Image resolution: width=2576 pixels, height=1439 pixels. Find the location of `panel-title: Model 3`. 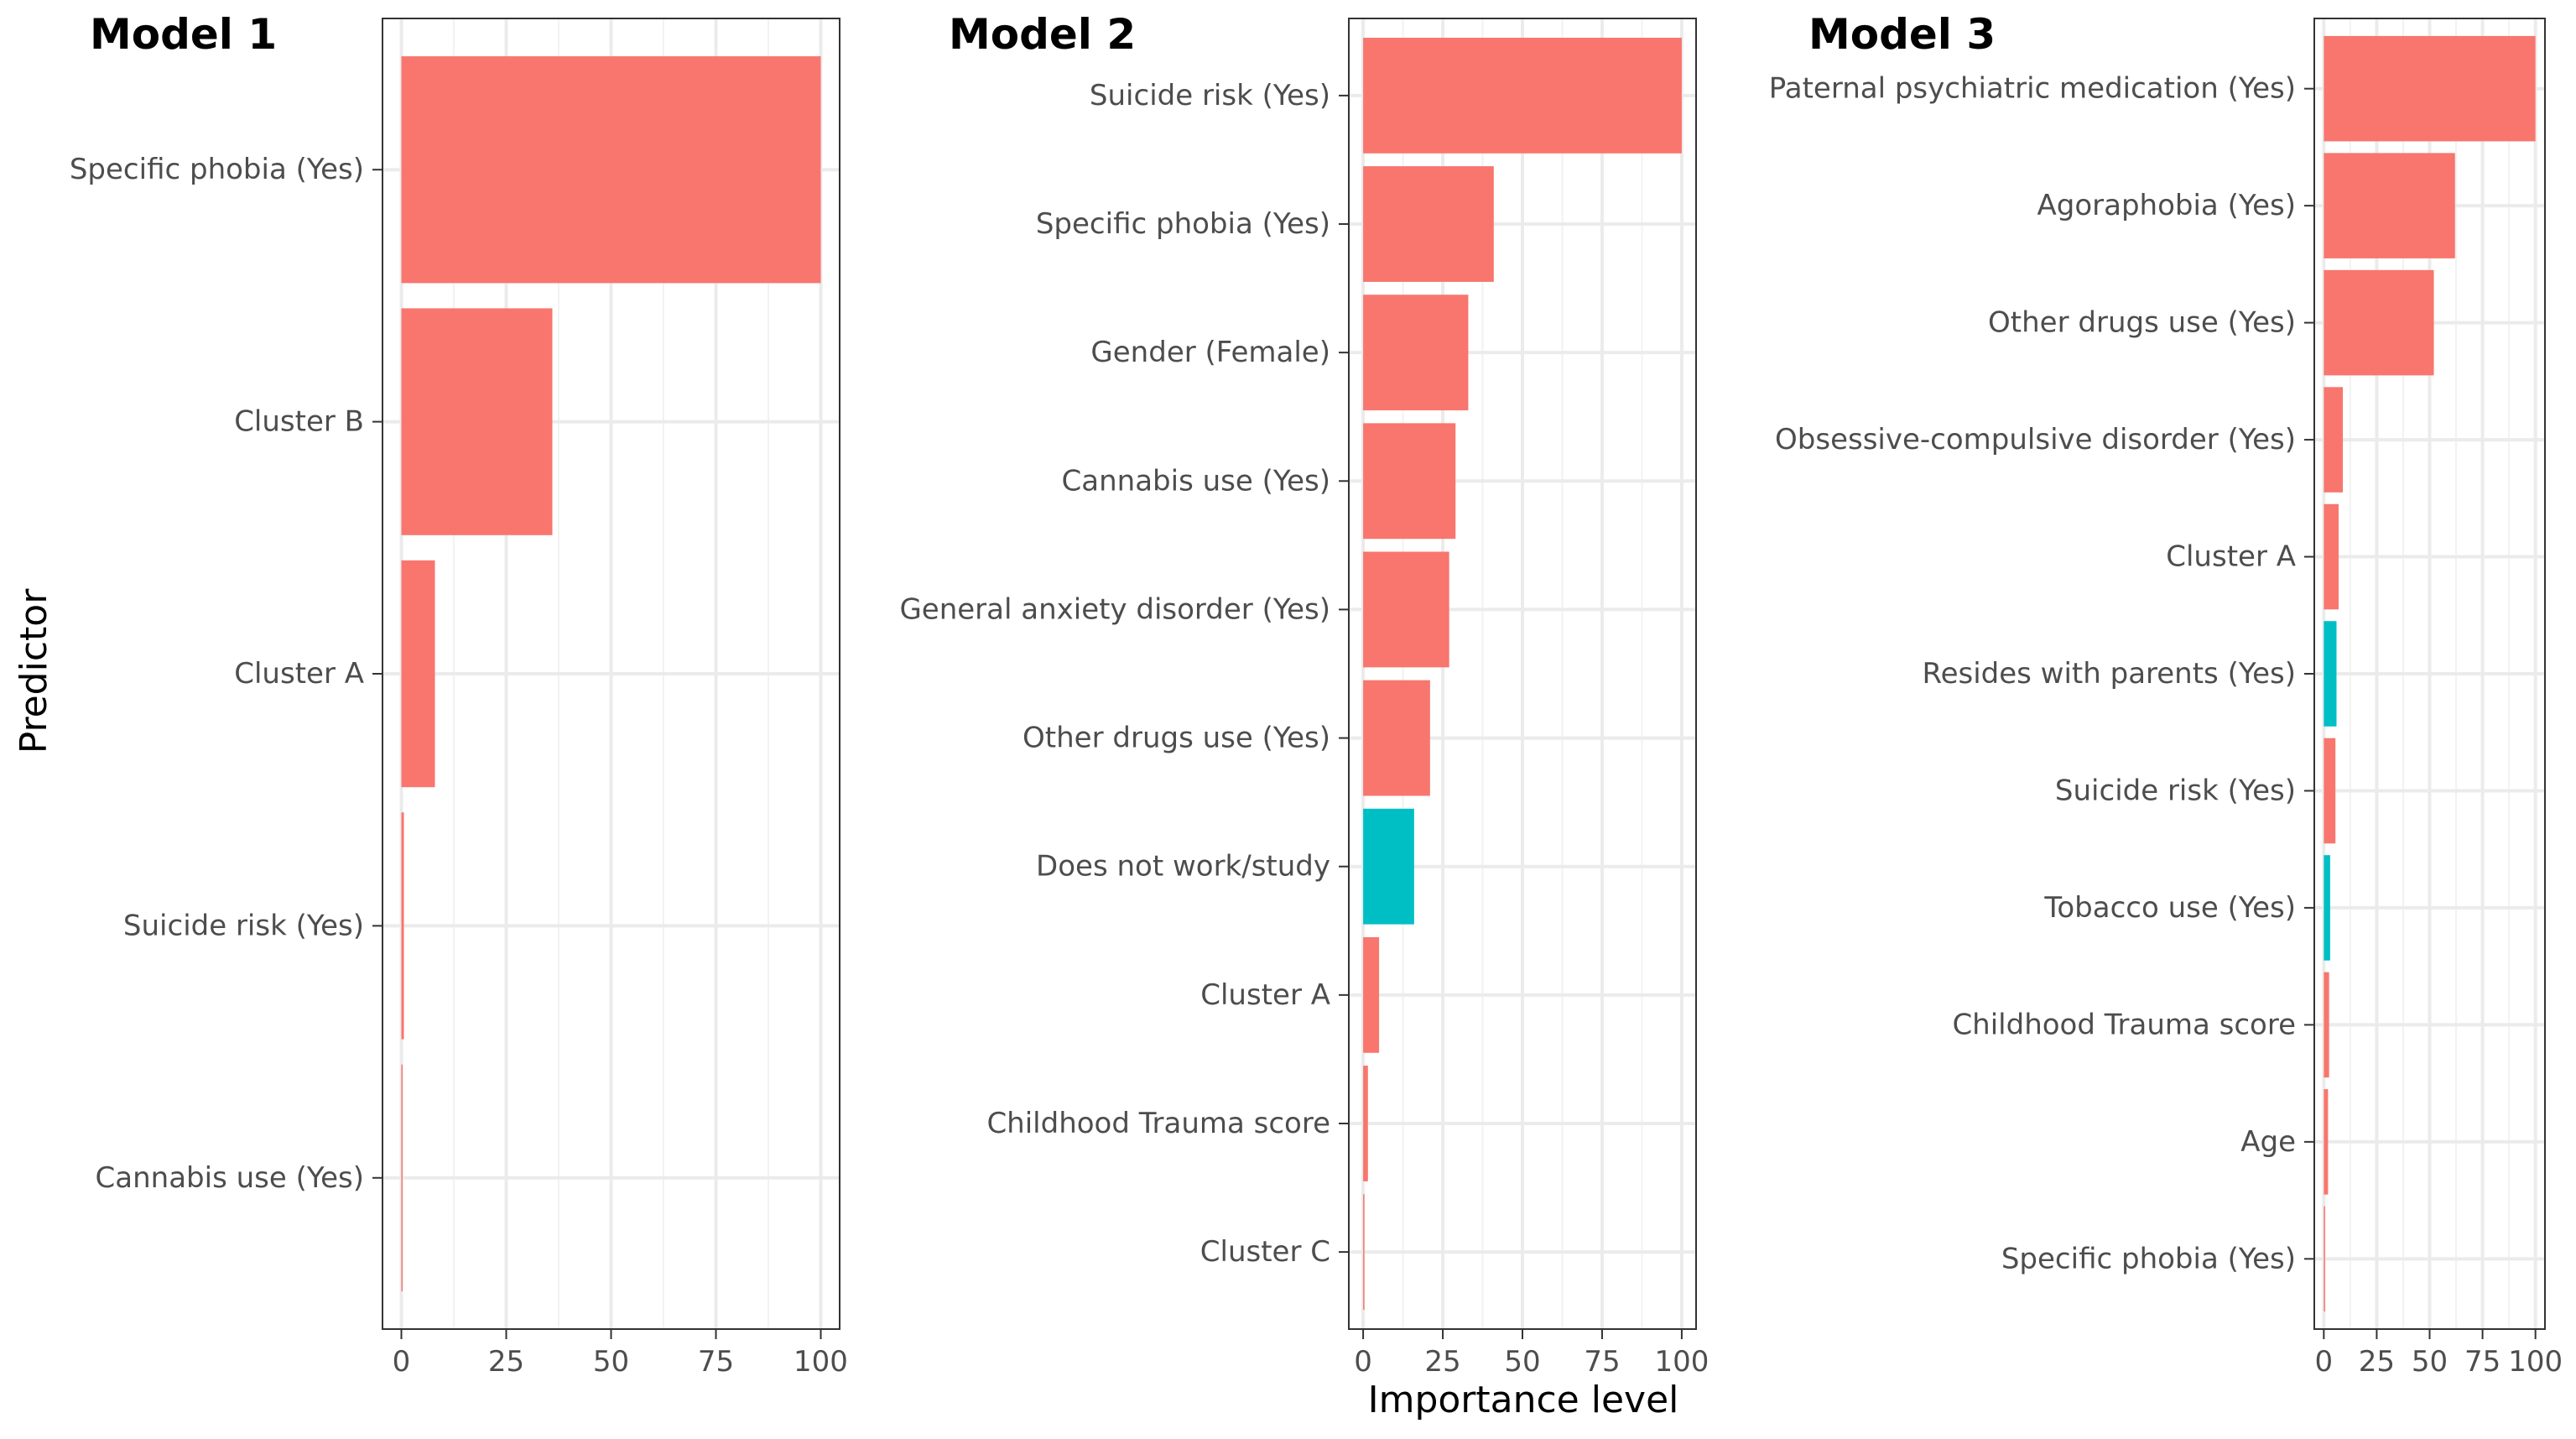

panel-title: Model 3 is located at coordinates (1902, 34).